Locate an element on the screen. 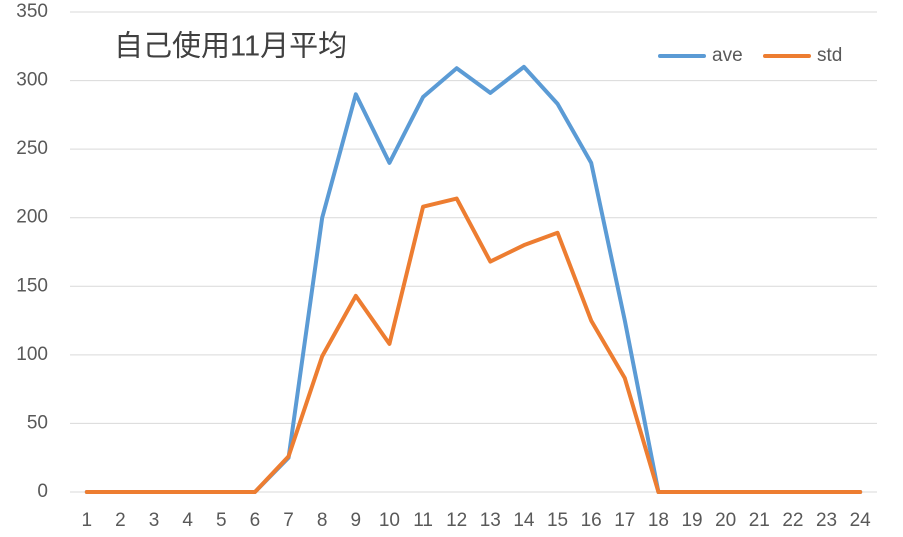  y-tick-label: 150 is located at coordinates (32, 285).